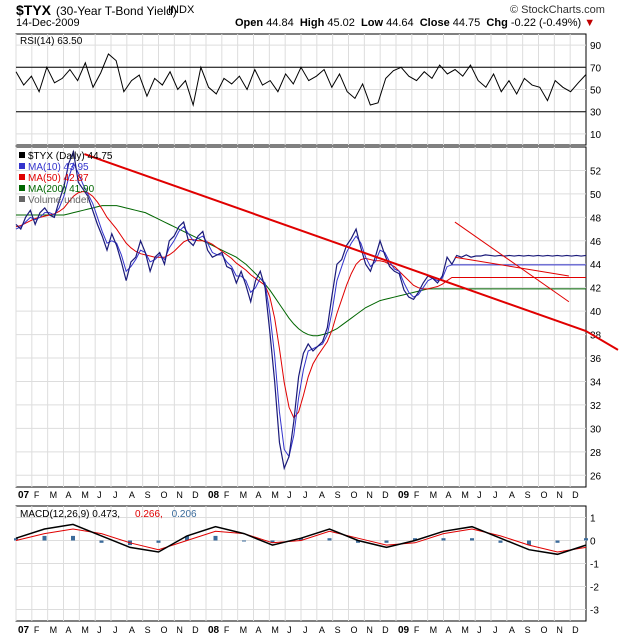 This screenshot has height=639, width=620. Describe the element at coordinates (593, 542) in the screenshot. I see `macd-y-tick-label: 0` at that location.